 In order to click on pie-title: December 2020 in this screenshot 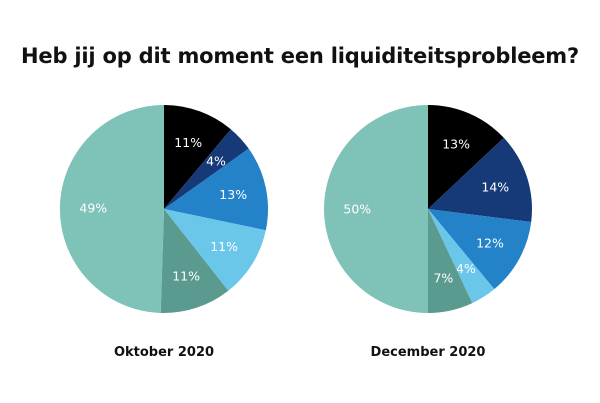, I will do `click(428, 352)`.